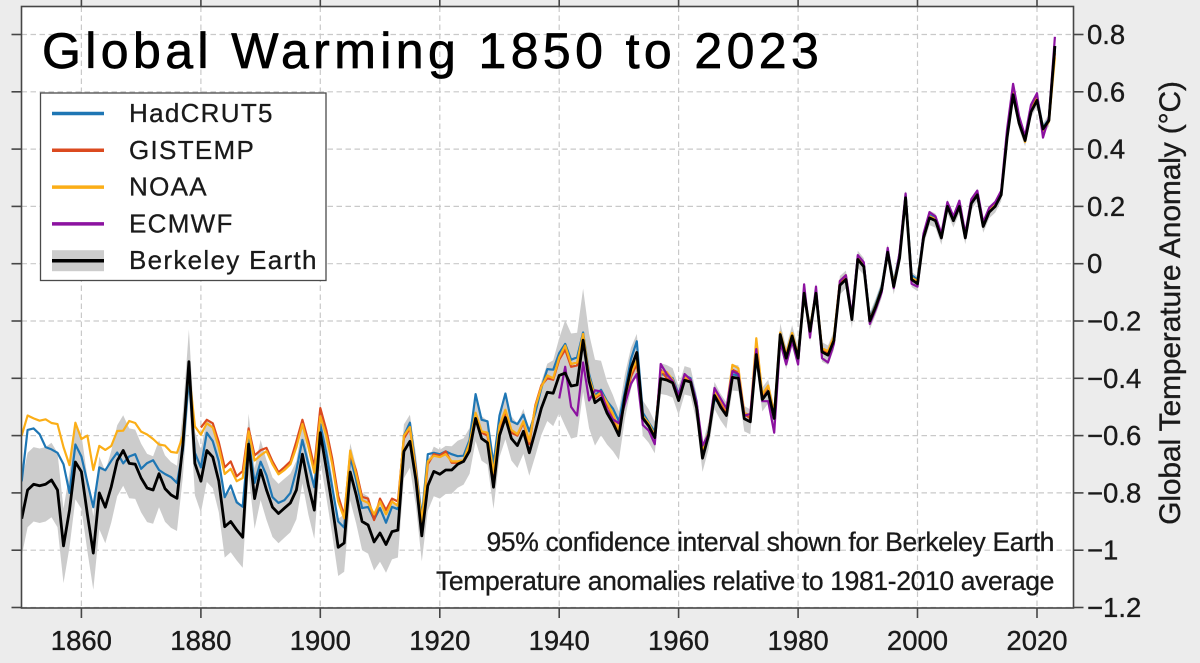 This screenshot has width=1200, height=663. I want to click on svg-text: 0.4, so click(1106, 149).